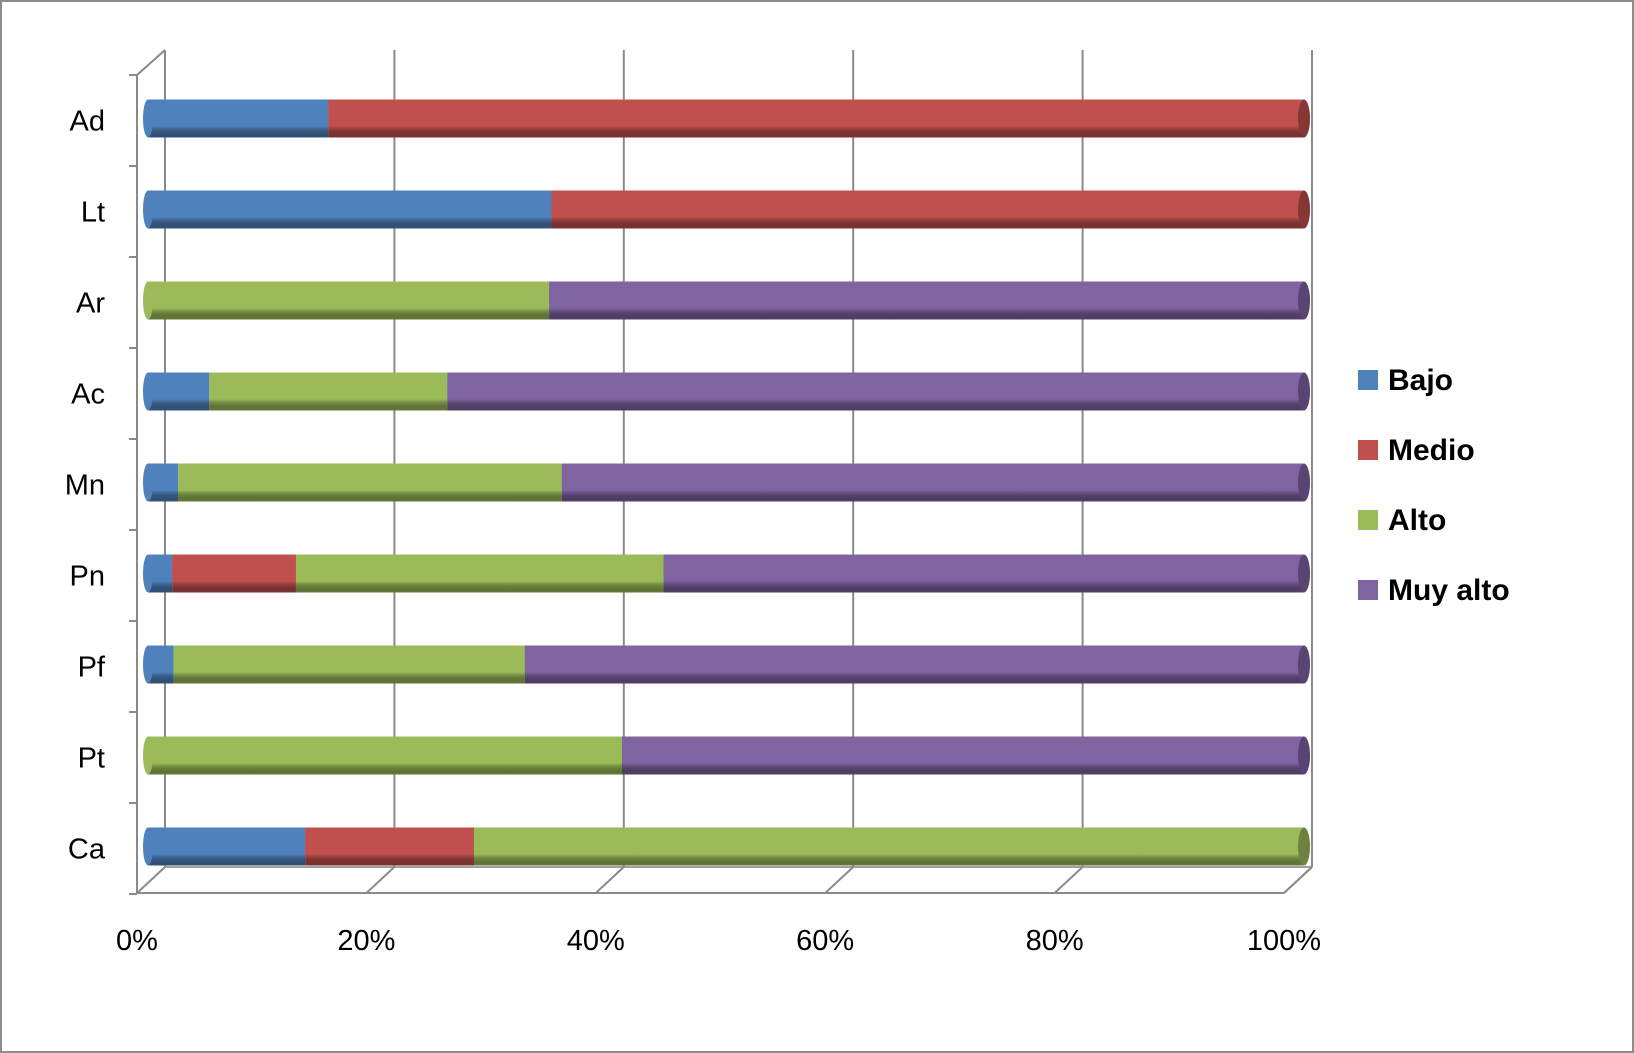 This screenshot has width=1634, height=1053. What do you see at coordinates (932, 482) in the screenshot?
I see `bar-shade-mn-muy-alto` at bounding box center [932, 482].